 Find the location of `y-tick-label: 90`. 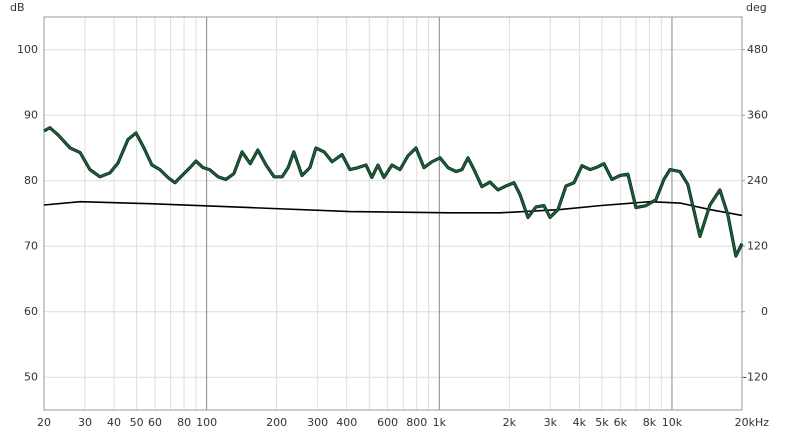

y-tick-label: 90 is located at coordinates (31, 114).